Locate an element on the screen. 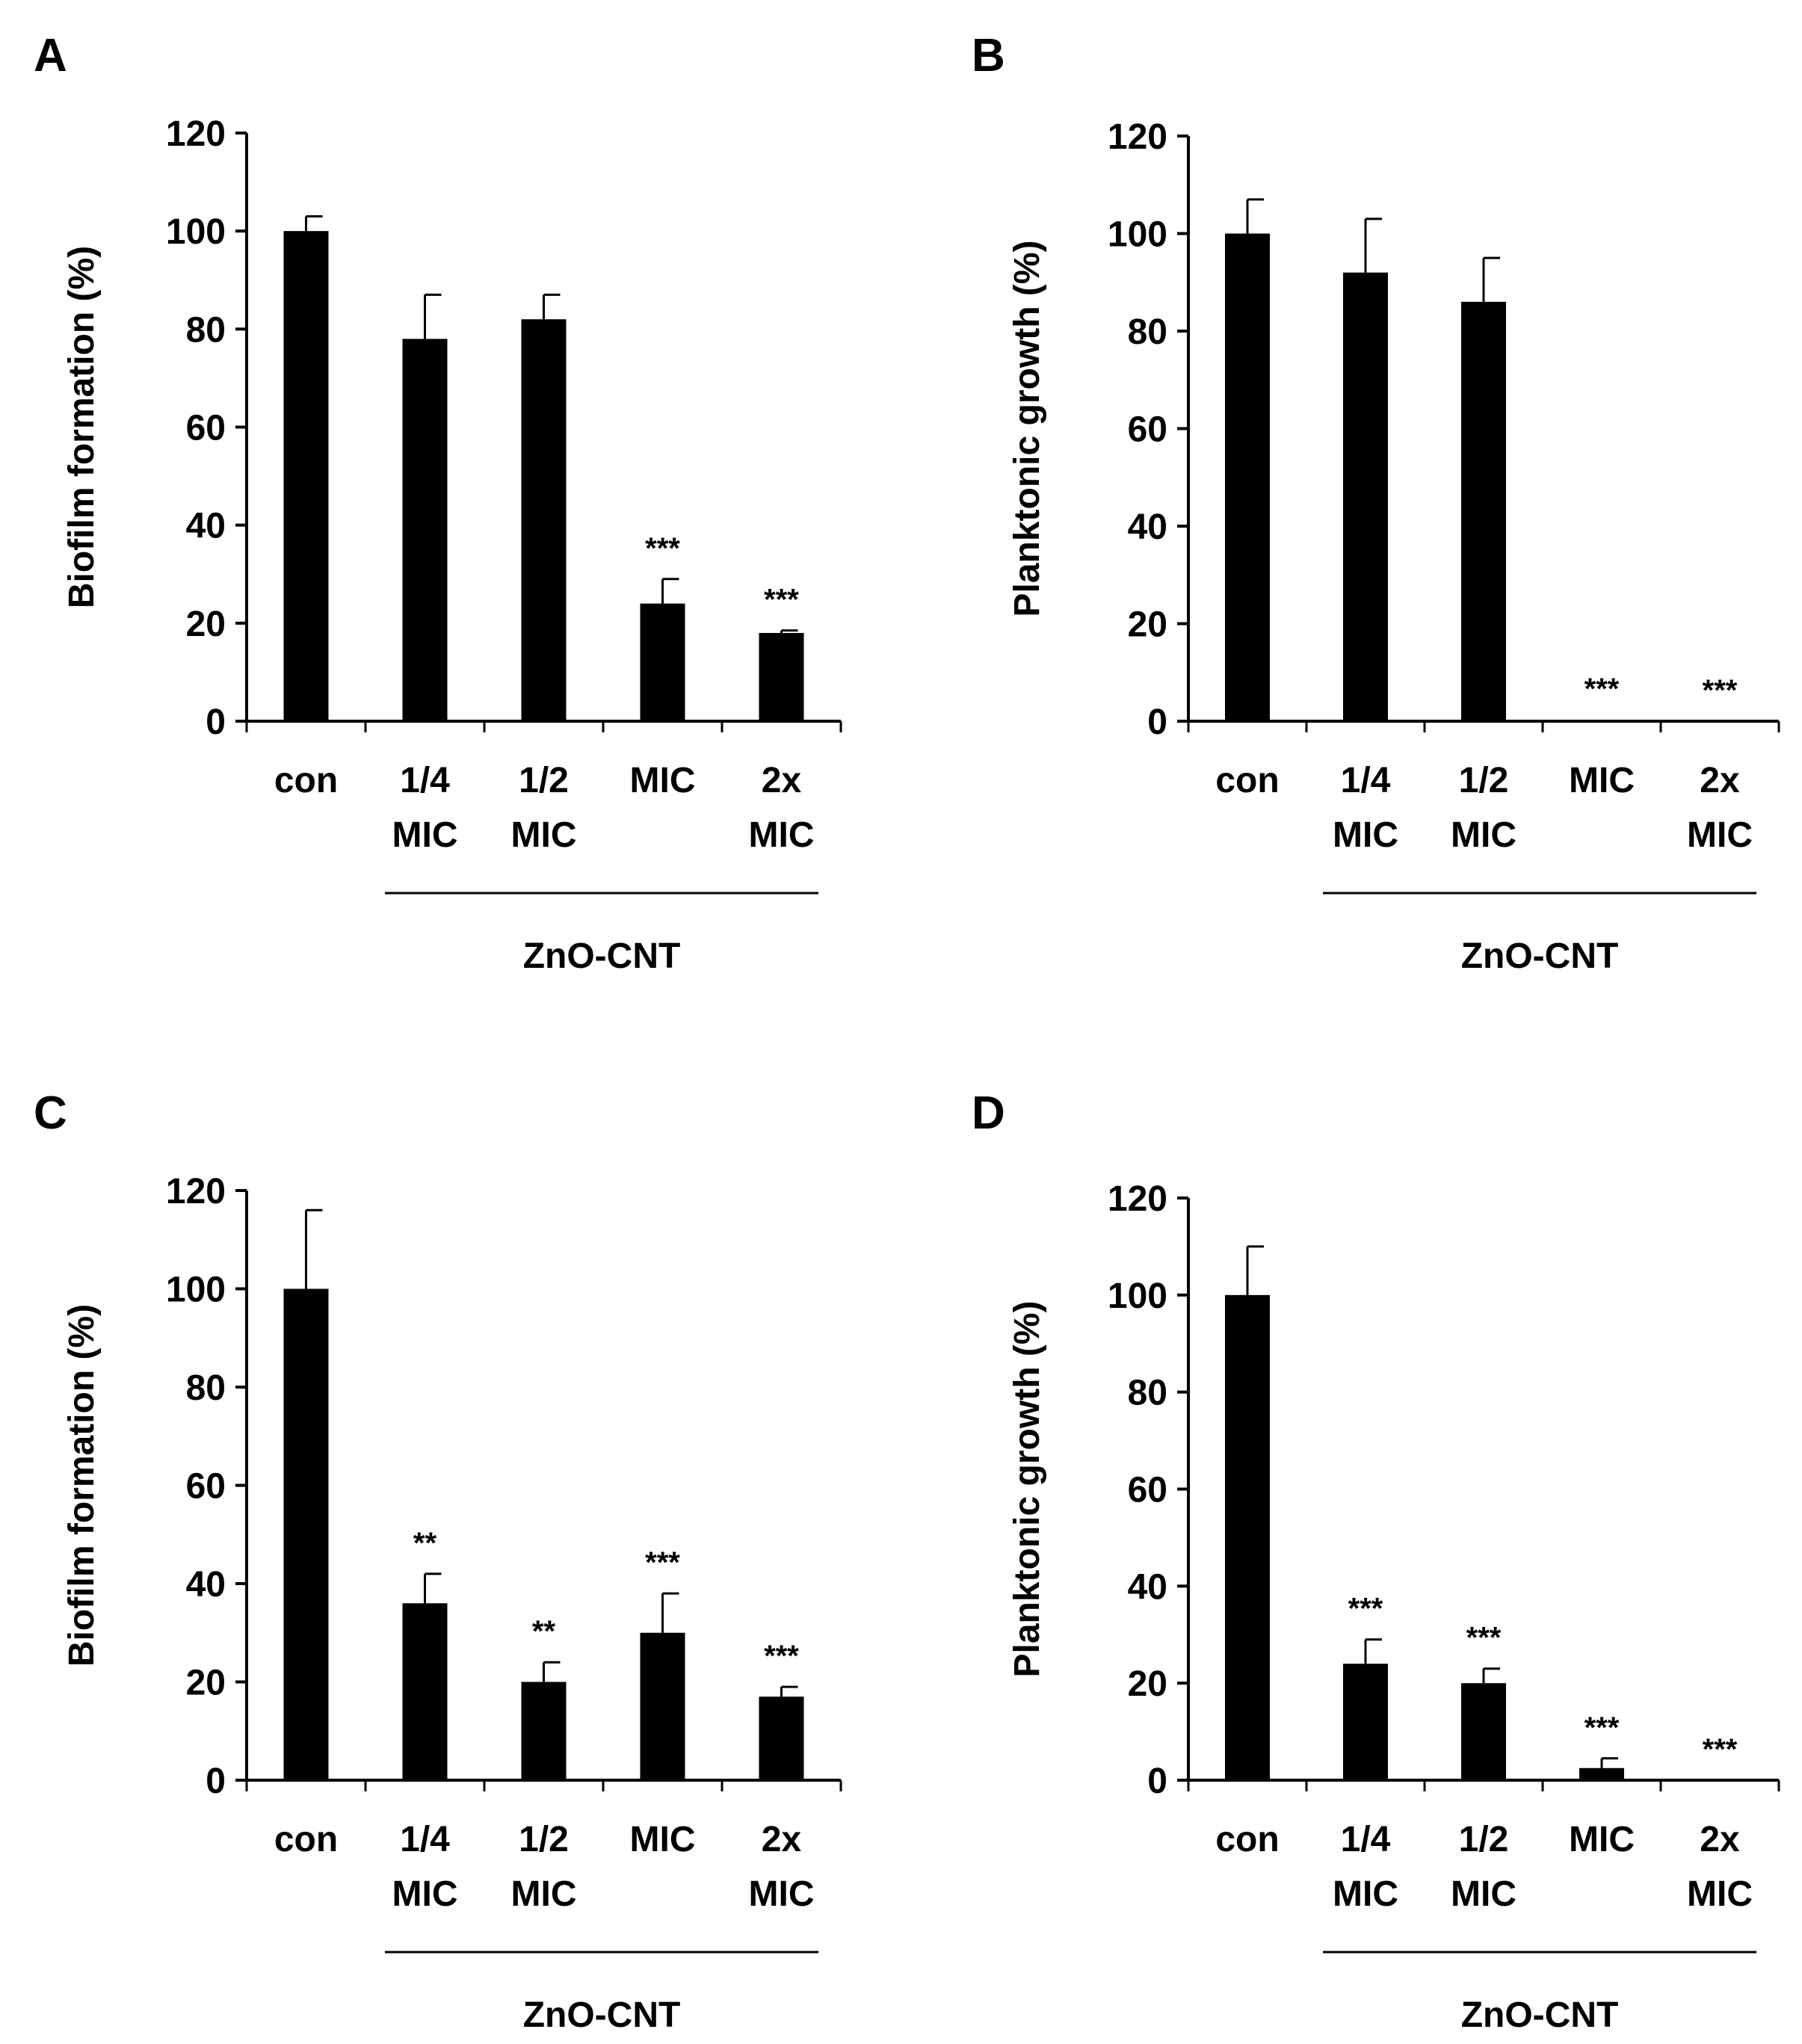  panel-label: A is located at coordinates (50, 55).